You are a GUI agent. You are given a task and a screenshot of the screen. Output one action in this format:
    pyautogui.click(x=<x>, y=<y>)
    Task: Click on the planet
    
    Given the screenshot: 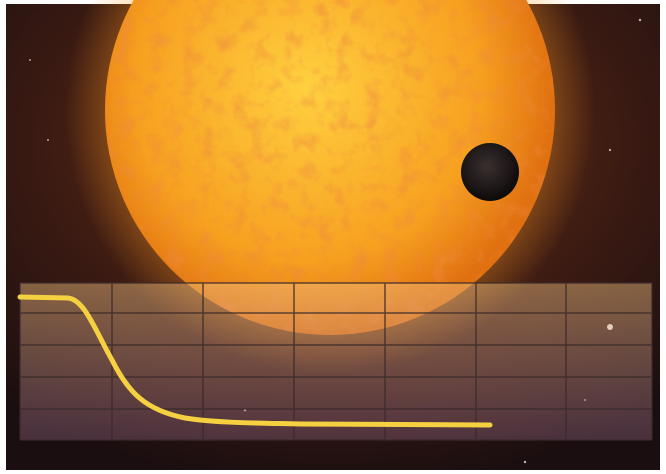 What is the action you would take?
    pyautogui.click(x=490, y=172)
    